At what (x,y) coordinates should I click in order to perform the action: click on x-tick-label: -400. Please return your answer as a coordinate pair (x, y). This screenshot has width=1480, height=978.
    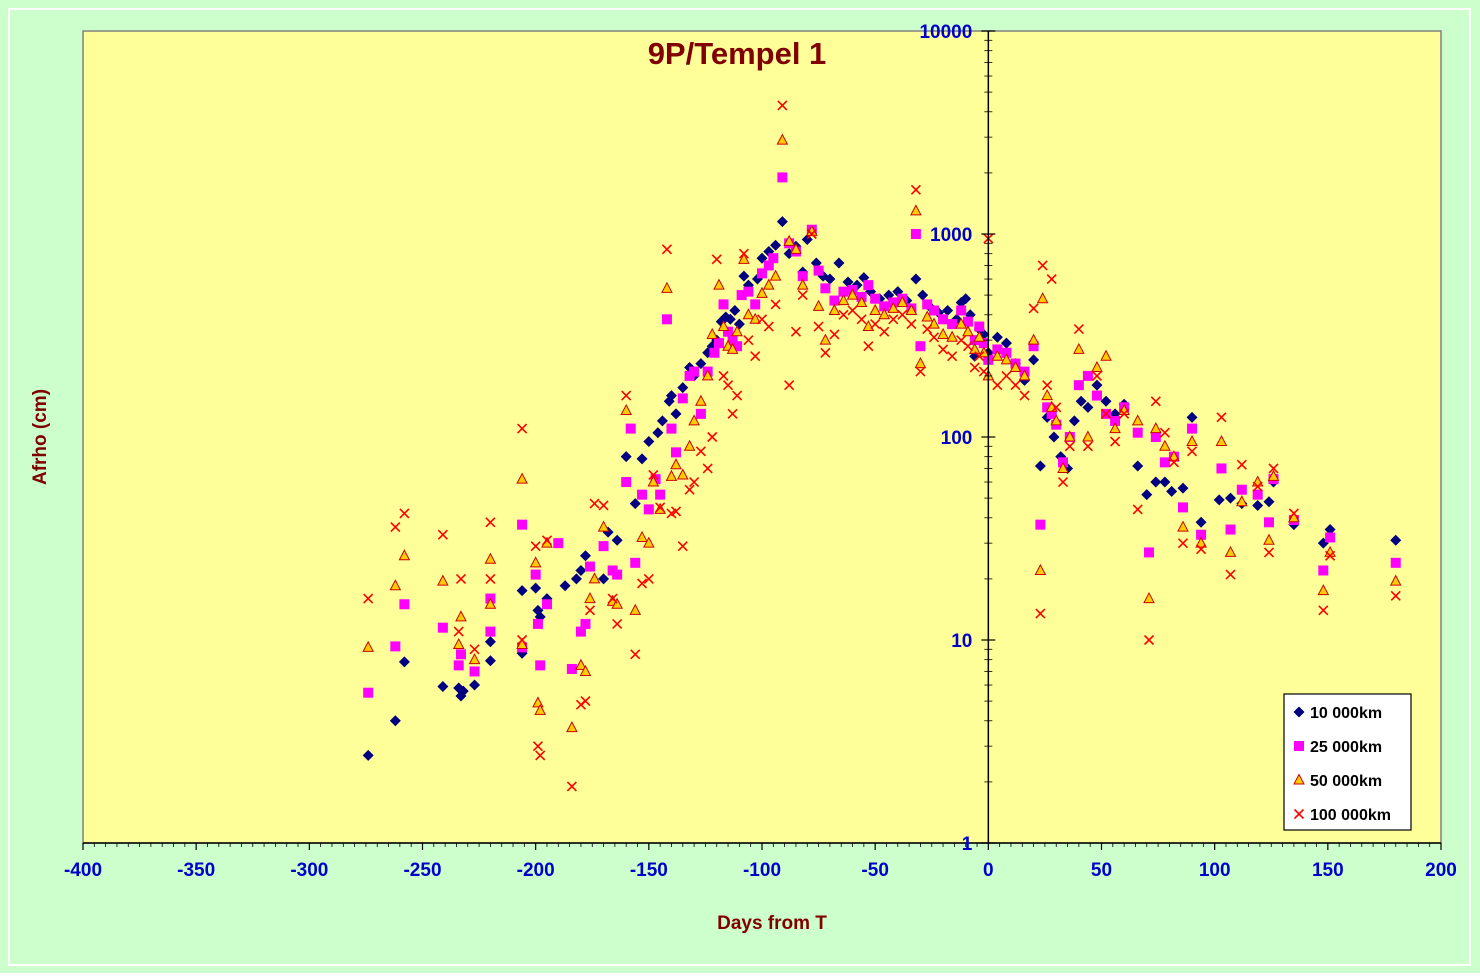
    Looking at the image, I should click on (83, 870).